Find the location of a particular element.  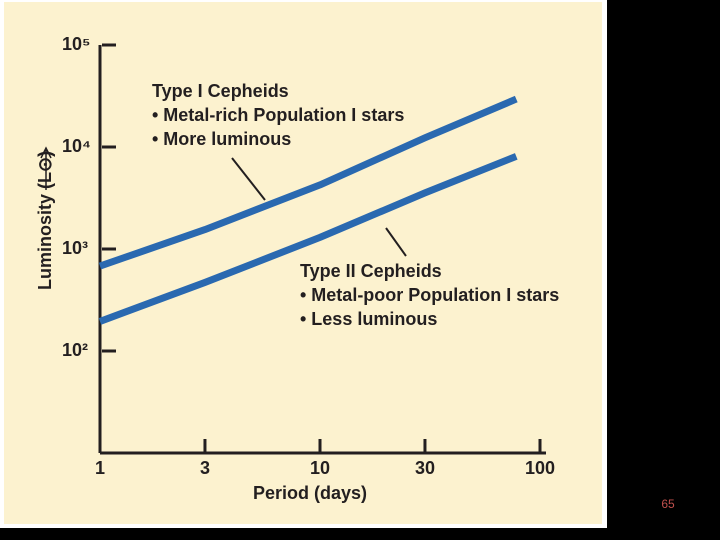

x-tick-label: 30 is located at coordinates (425, 468).